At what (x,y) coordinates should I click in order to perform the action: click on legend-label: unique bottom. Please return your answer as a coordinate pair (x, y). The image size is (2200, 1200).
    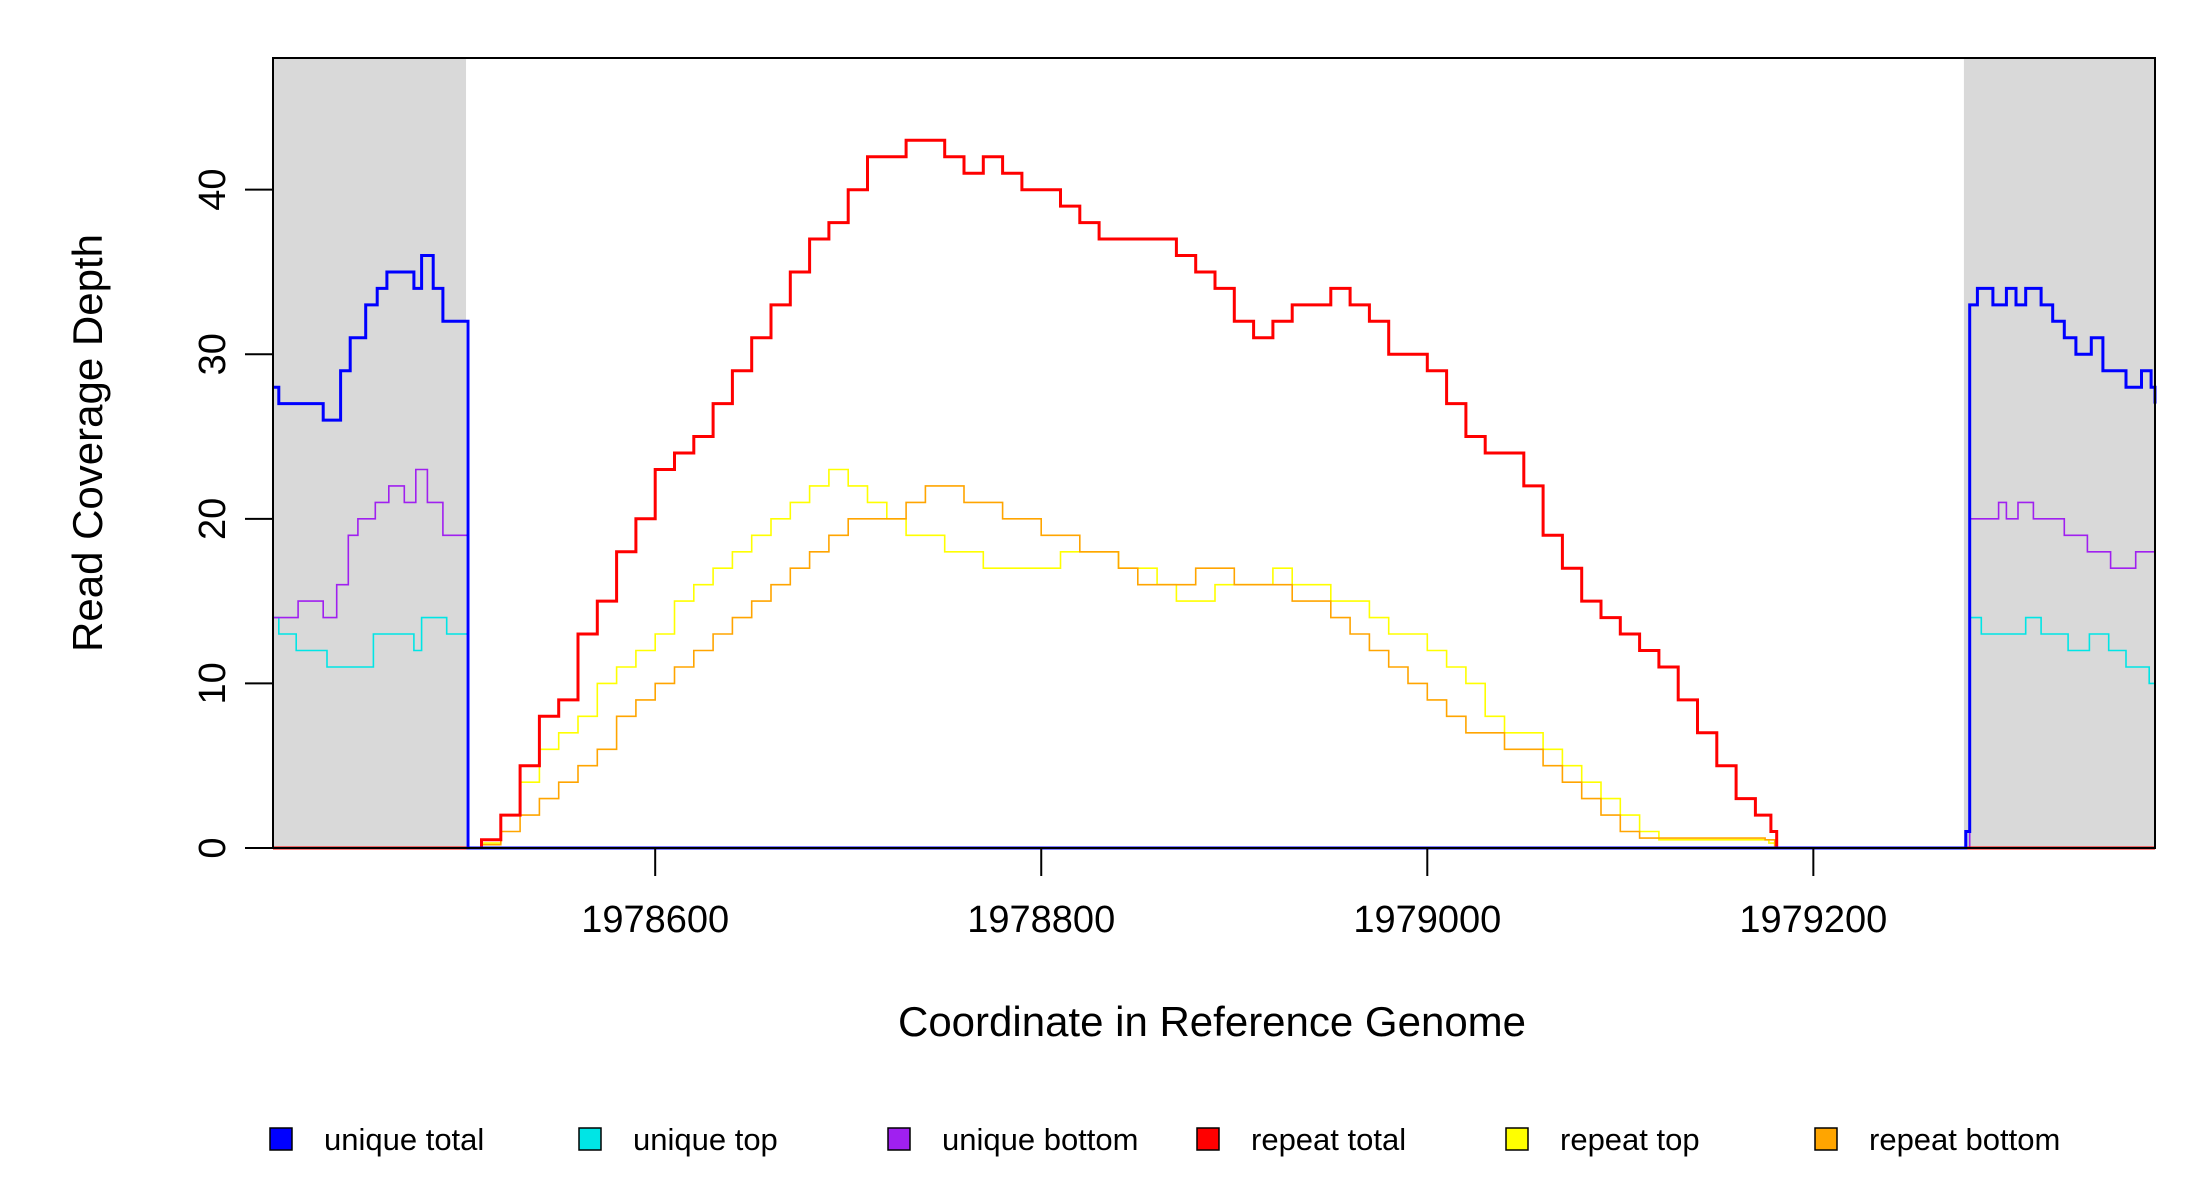
    Looking at the image, I should click on (1040, 1139).